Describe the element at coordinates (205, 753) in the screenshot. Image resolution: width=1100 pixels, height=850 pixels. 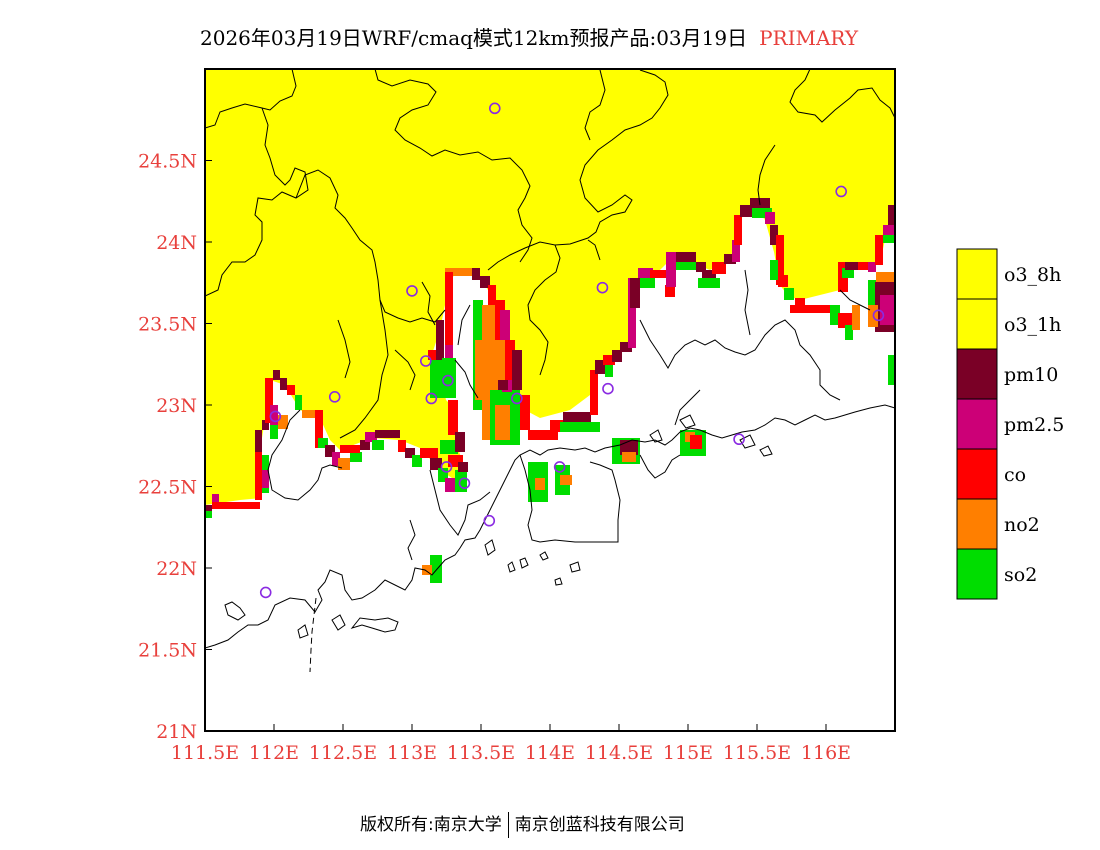
I see `lon-tick-label: 111.5E` at that location.